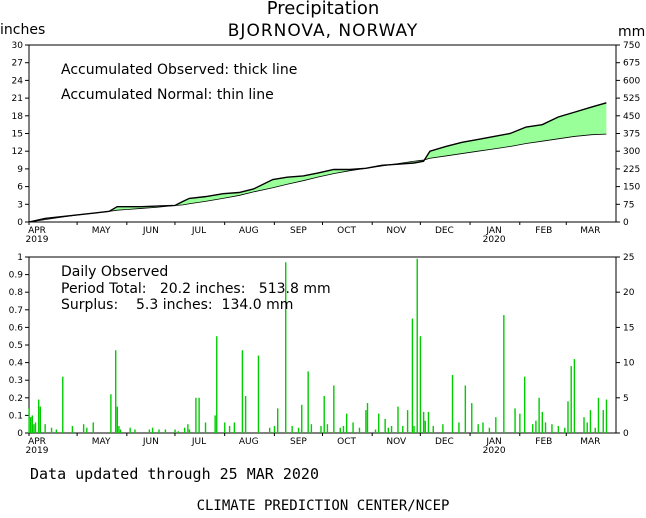 The width and height of the screenshot is (646, 518). What do you see at coordinates (18, 81) in the screenshot?
I see `y-tick-label: 24` at bounding box center [18, 81].